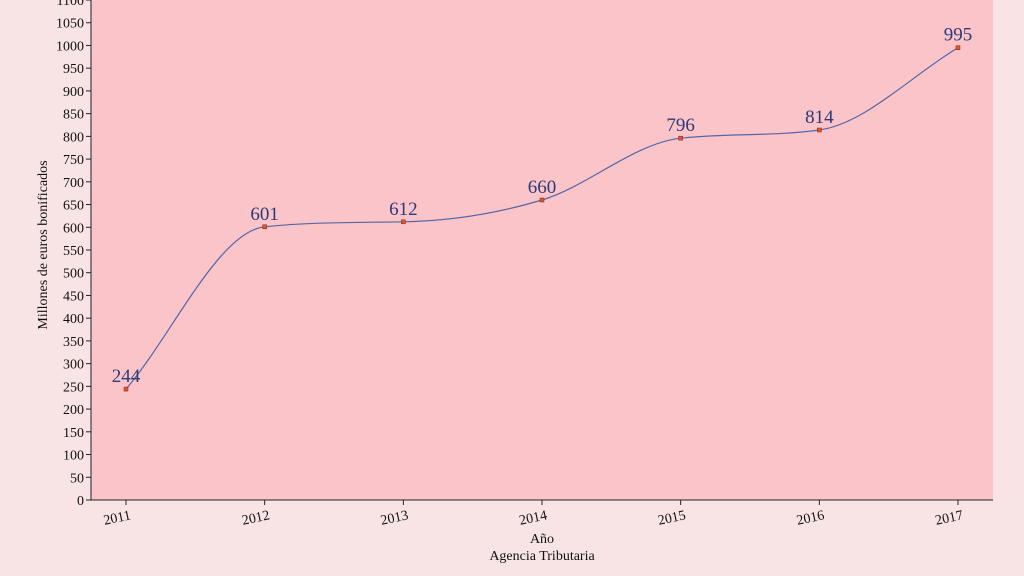 The image size is (1024, 576). I want to click on y-tick-label: 1000, so click(70, 46).